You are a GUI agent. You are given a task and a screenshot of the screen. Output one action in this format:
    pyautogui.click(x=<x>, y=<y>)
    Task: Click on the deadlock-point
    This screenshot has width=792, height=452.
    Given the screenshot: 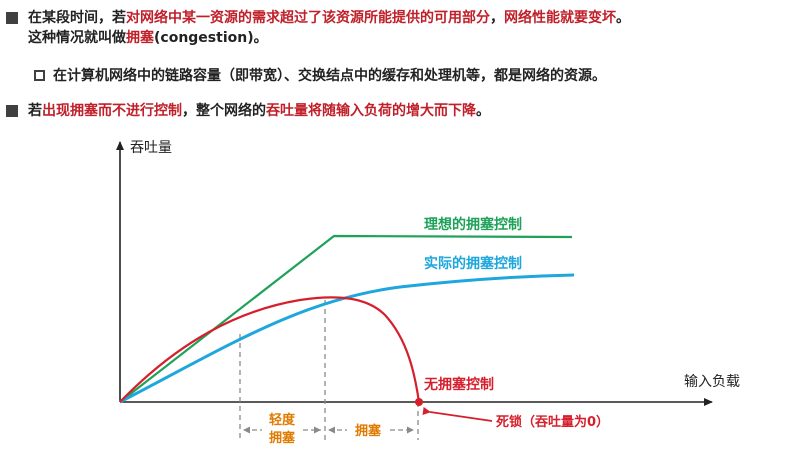 What is the action you would take?
    pyautogui.click(x=419, y=402)
    